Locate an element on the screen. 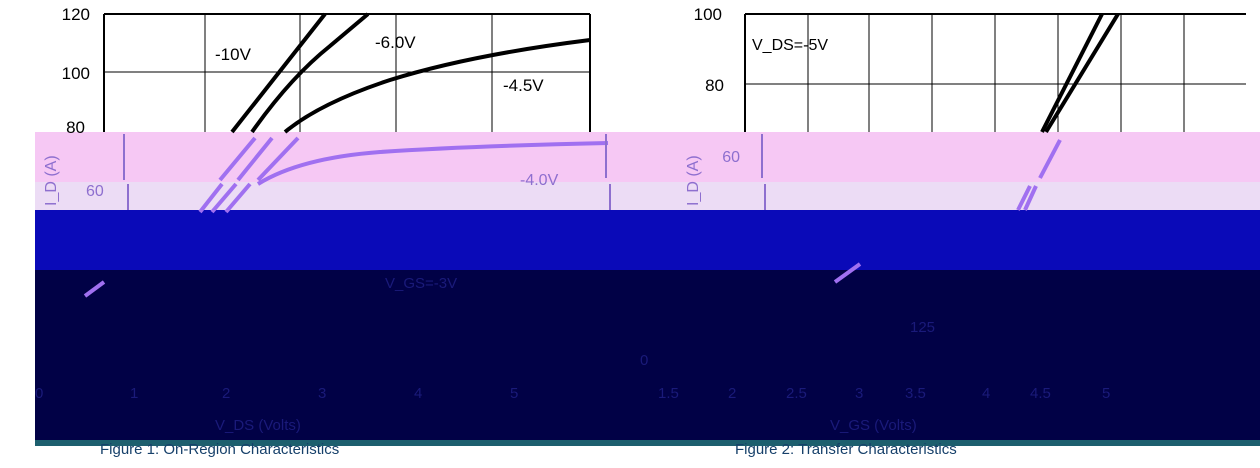 The image size is (1260, 468). pink-band is located at coordinates (647, 157).